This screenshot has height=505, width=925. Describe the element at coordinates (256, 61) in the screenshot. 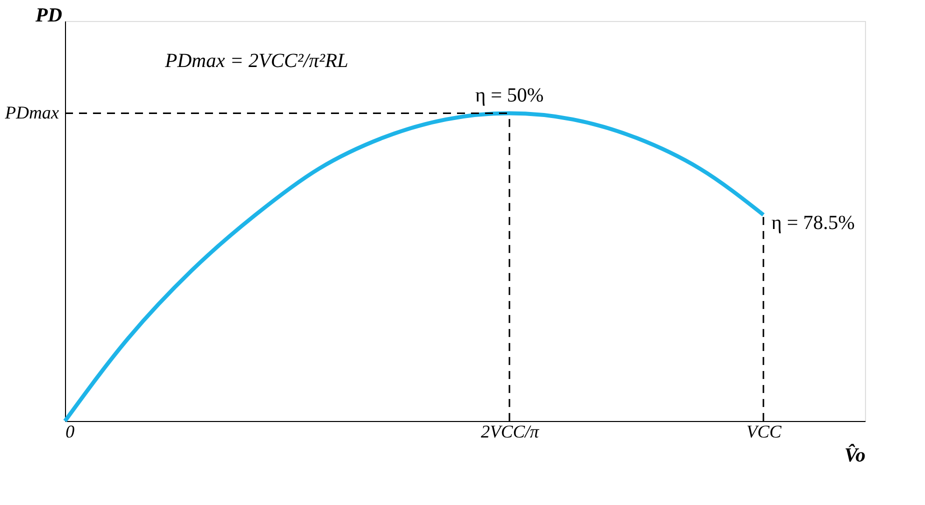

I see `text: PDmax = 2VCC²/π²RL` at that location.